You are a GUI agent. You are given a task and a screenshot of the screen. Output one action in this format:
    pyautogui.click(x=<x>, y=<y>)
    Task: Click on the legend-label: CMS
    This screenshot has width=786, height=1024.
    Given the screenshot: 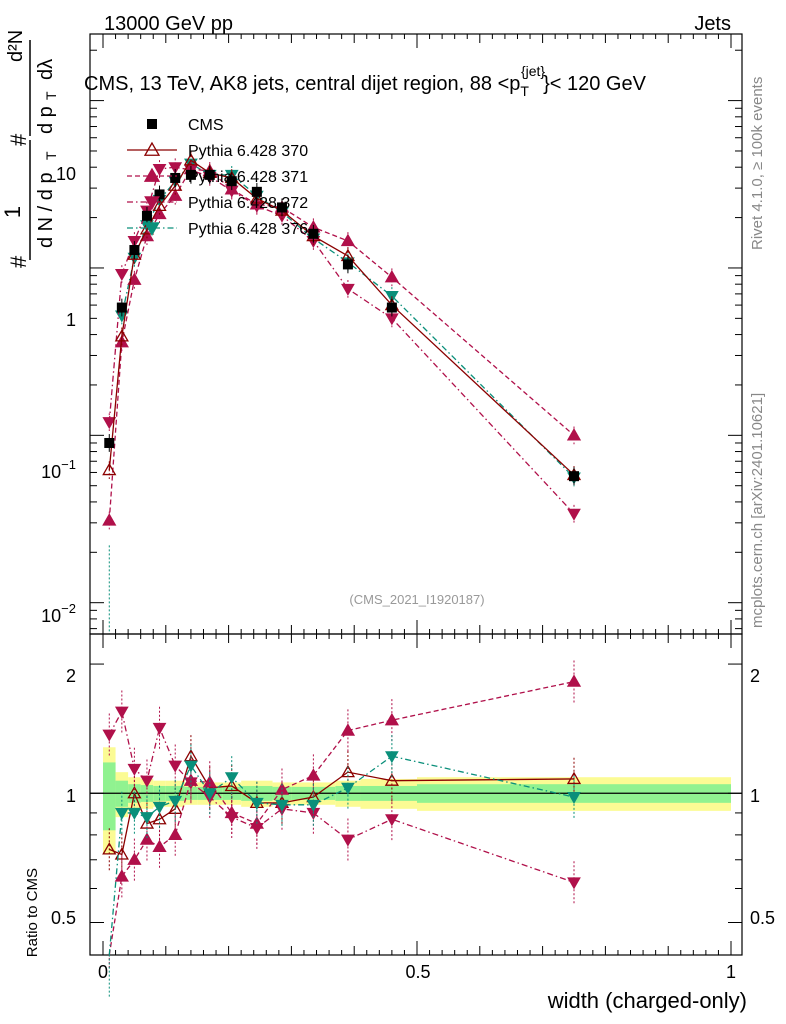 What is the action you would take?
    pyautogui.click(x=206, y=125)
    